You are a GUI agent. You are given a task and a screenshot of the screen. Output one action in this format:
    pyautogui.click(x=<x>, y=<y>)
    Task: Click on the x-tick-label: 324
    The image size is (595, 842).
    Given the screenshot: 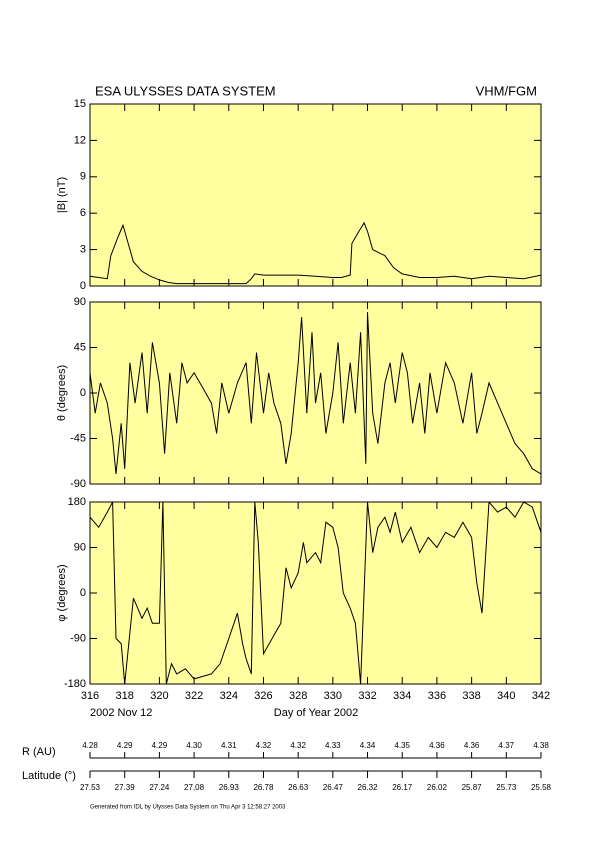 What is the action you would take?
    pyautogui.click(x=229, y=696)
    